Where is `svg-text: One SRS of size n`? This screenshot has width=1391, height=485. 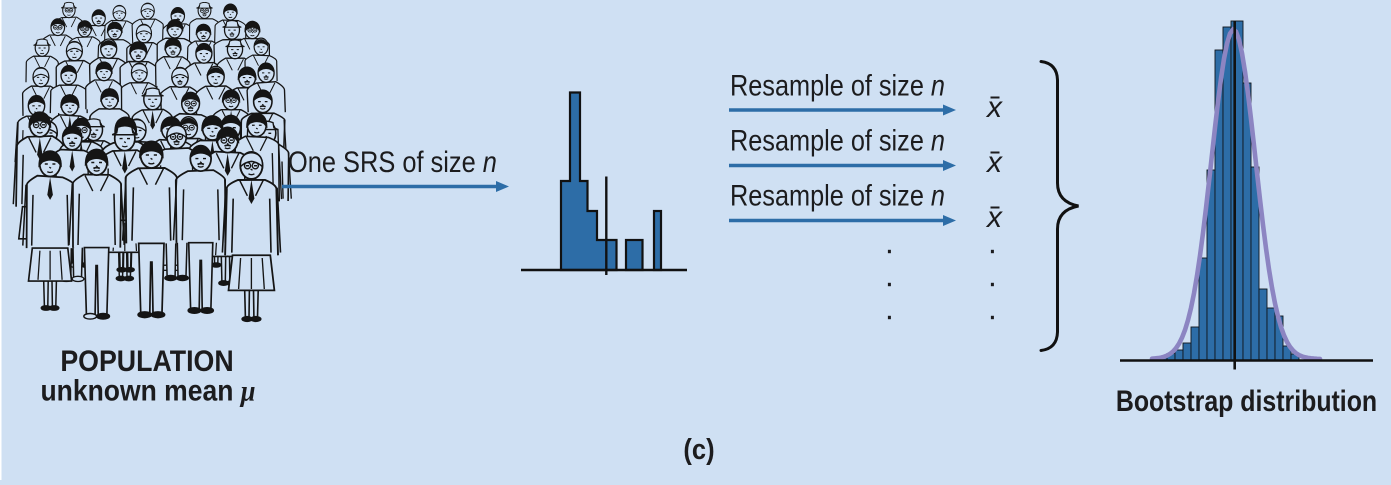
svg-text: One SRS of size n is located at coordinates (392, 161).